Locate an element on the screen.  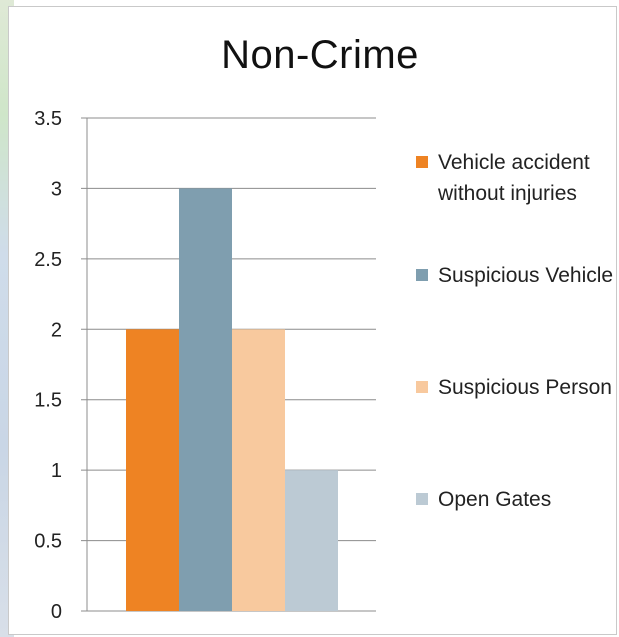
y-tick-label: 0 is located at coordinates (56, 612).